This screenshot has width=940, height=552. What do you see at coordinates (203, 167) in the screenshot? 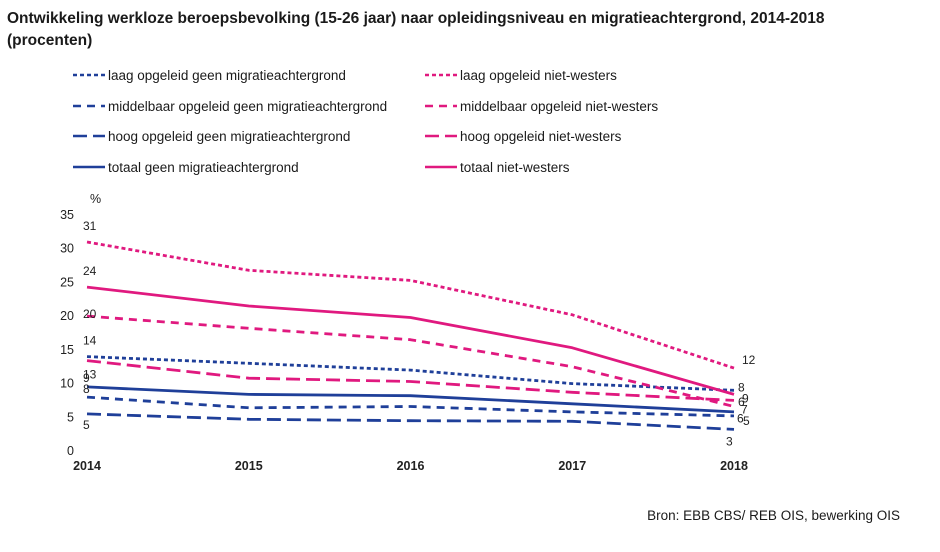
I see `legend-label-totaal-geen: totaal geen migratieachtergrond` at bounding box center [203, 167].